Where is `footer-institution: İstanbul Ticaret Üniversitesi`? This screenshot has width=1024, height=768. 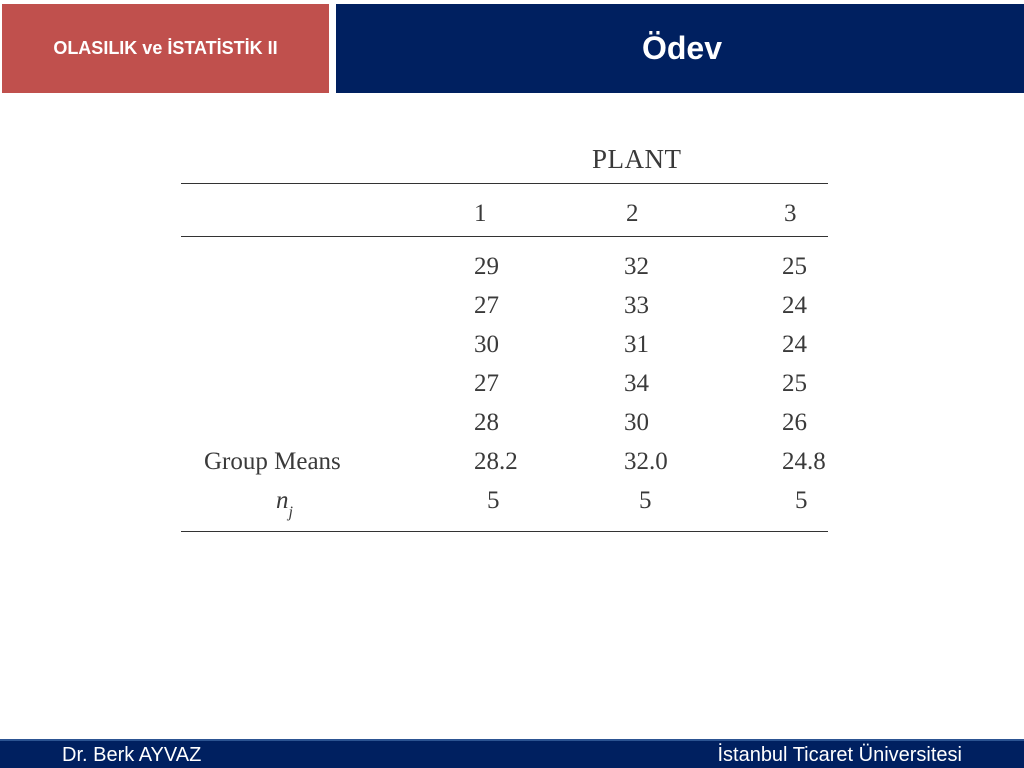 footer-institution: İstanbul Ticaret Üniversitesi is located at coordinates (839, 755).